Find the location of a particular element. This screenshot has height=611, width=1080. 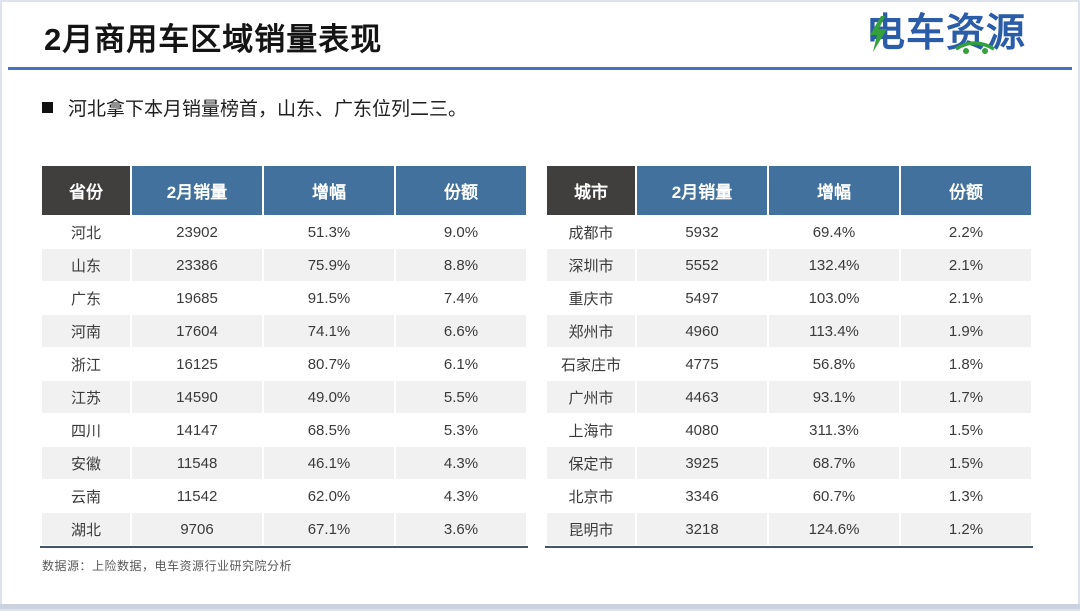

table-row: 四川 14147 68.5% 5.3% is located at coordinates (284, 430).